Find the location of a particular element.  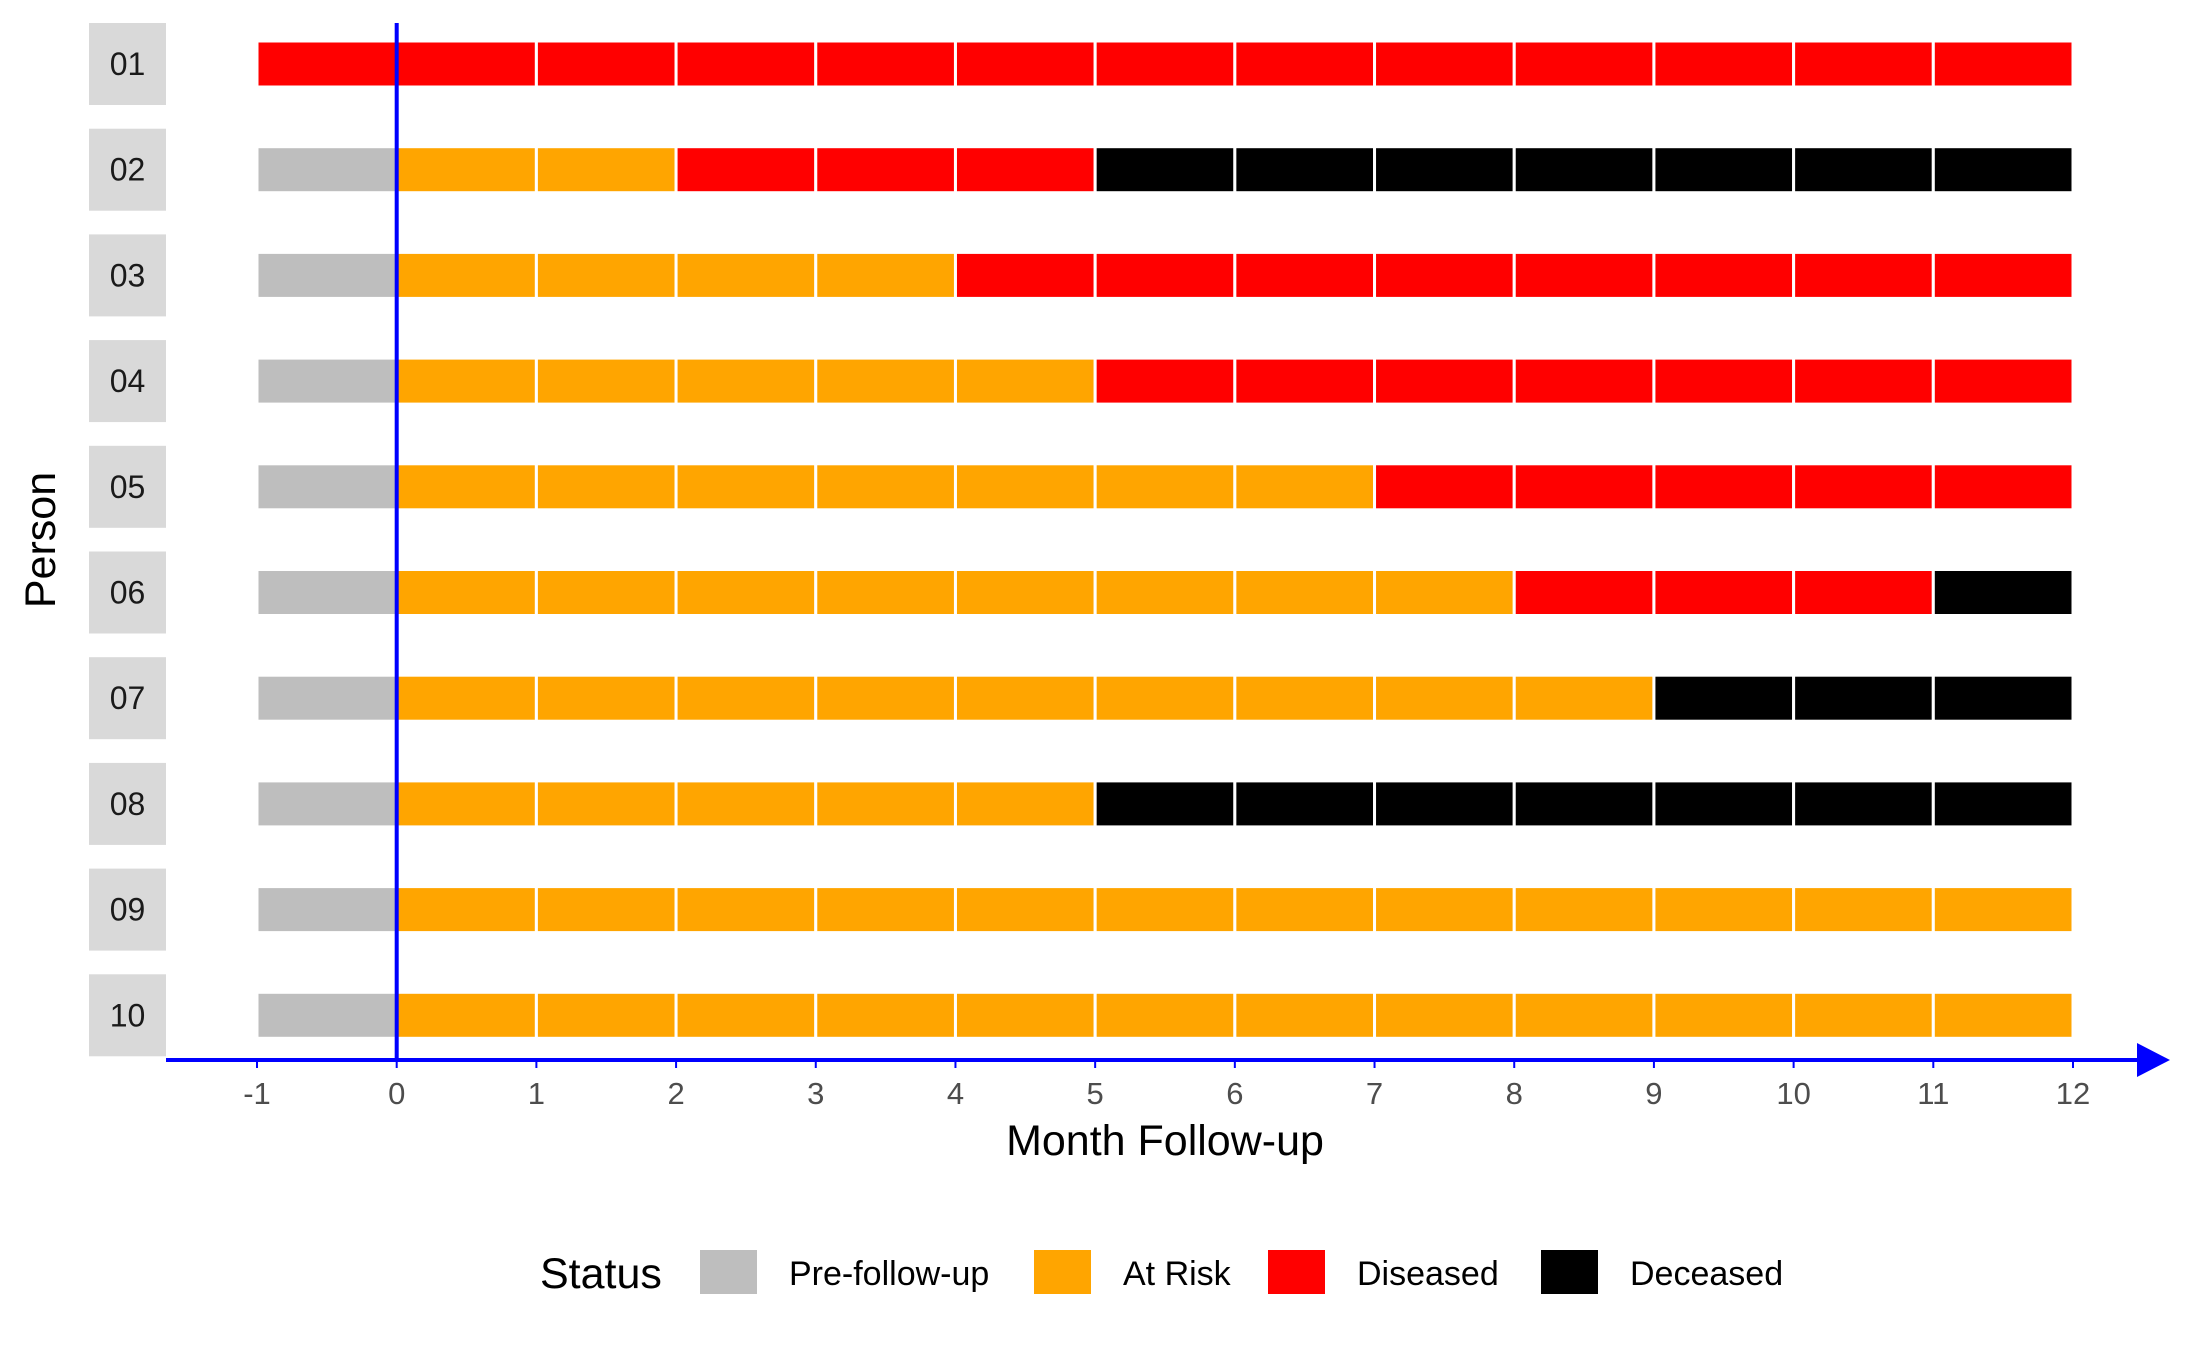

legend-entry: Diseased is located at coordinates (1383, 1272).